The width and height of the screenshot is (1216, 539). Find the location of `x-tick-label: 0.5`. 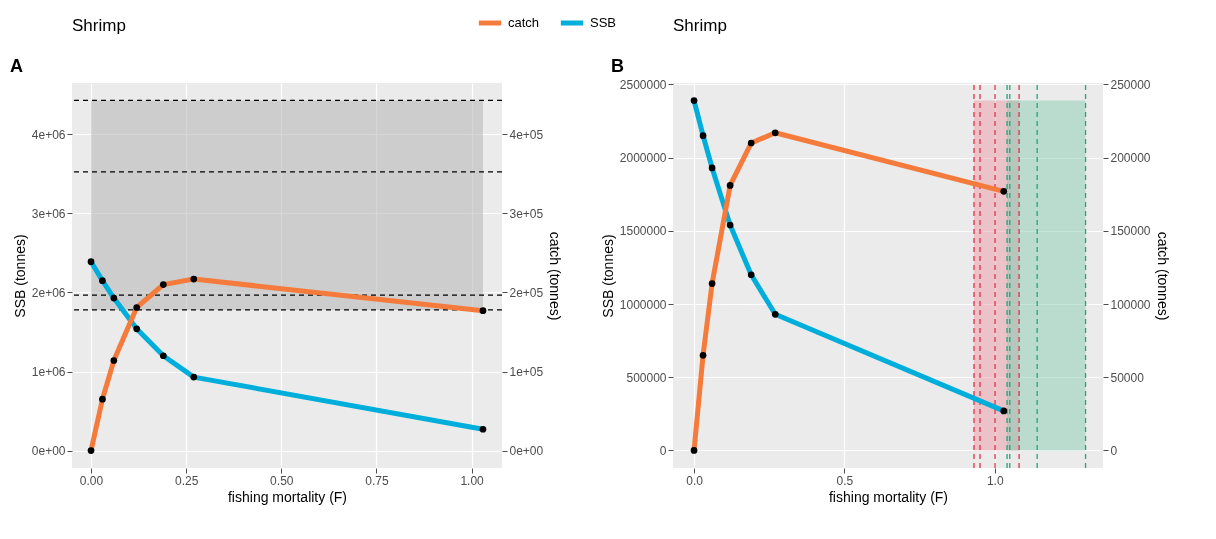

x-tick-label: 0.5 is located at coordinates (845, 480).